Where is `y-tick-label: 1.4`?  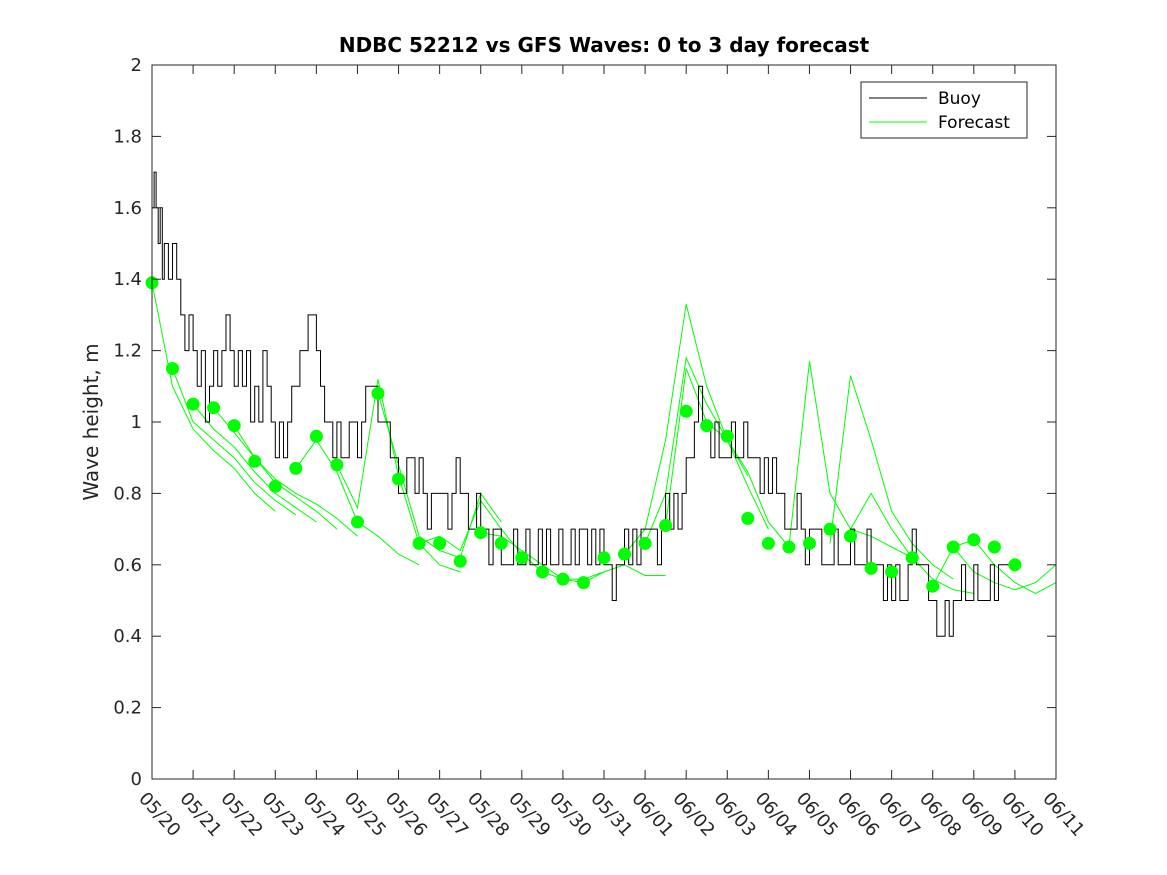 y-tick-label: 1.4 is located at coordinates (127, 279).